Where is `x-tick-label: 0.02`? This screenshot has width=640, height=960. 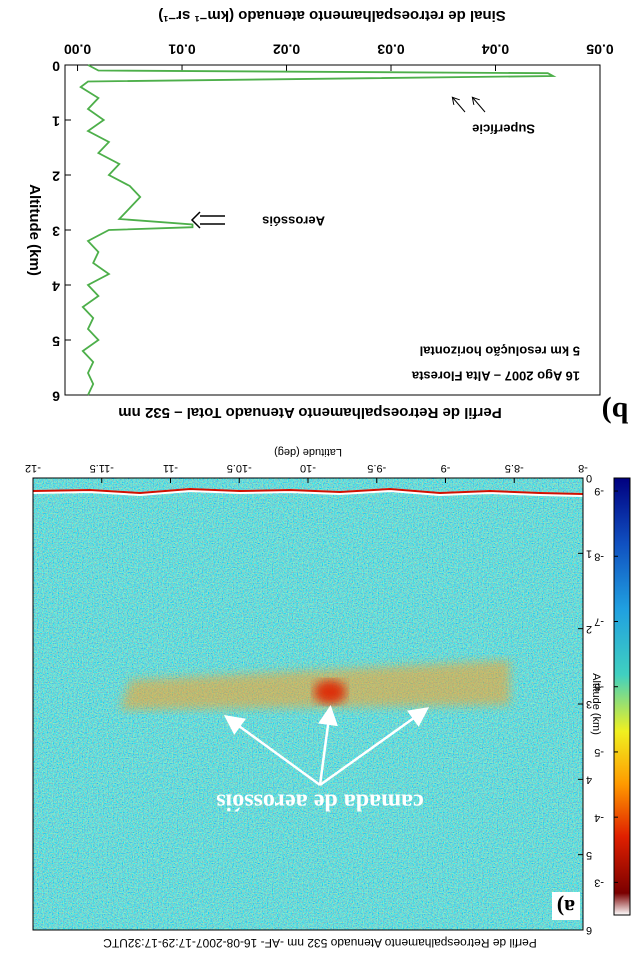
x-tick-label: 0.02 is located at coordinates (286, 49).